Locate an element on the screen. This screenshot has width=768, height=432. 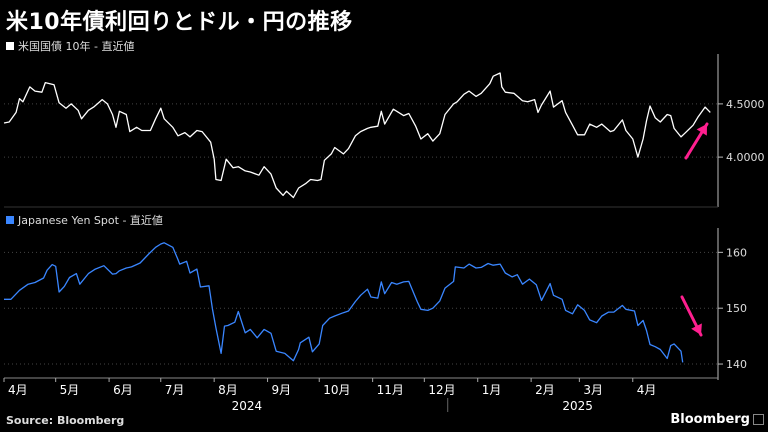
legend-treasury-10y: 米国国債 10年 - 直近値 is located at coordinates (70, 46).